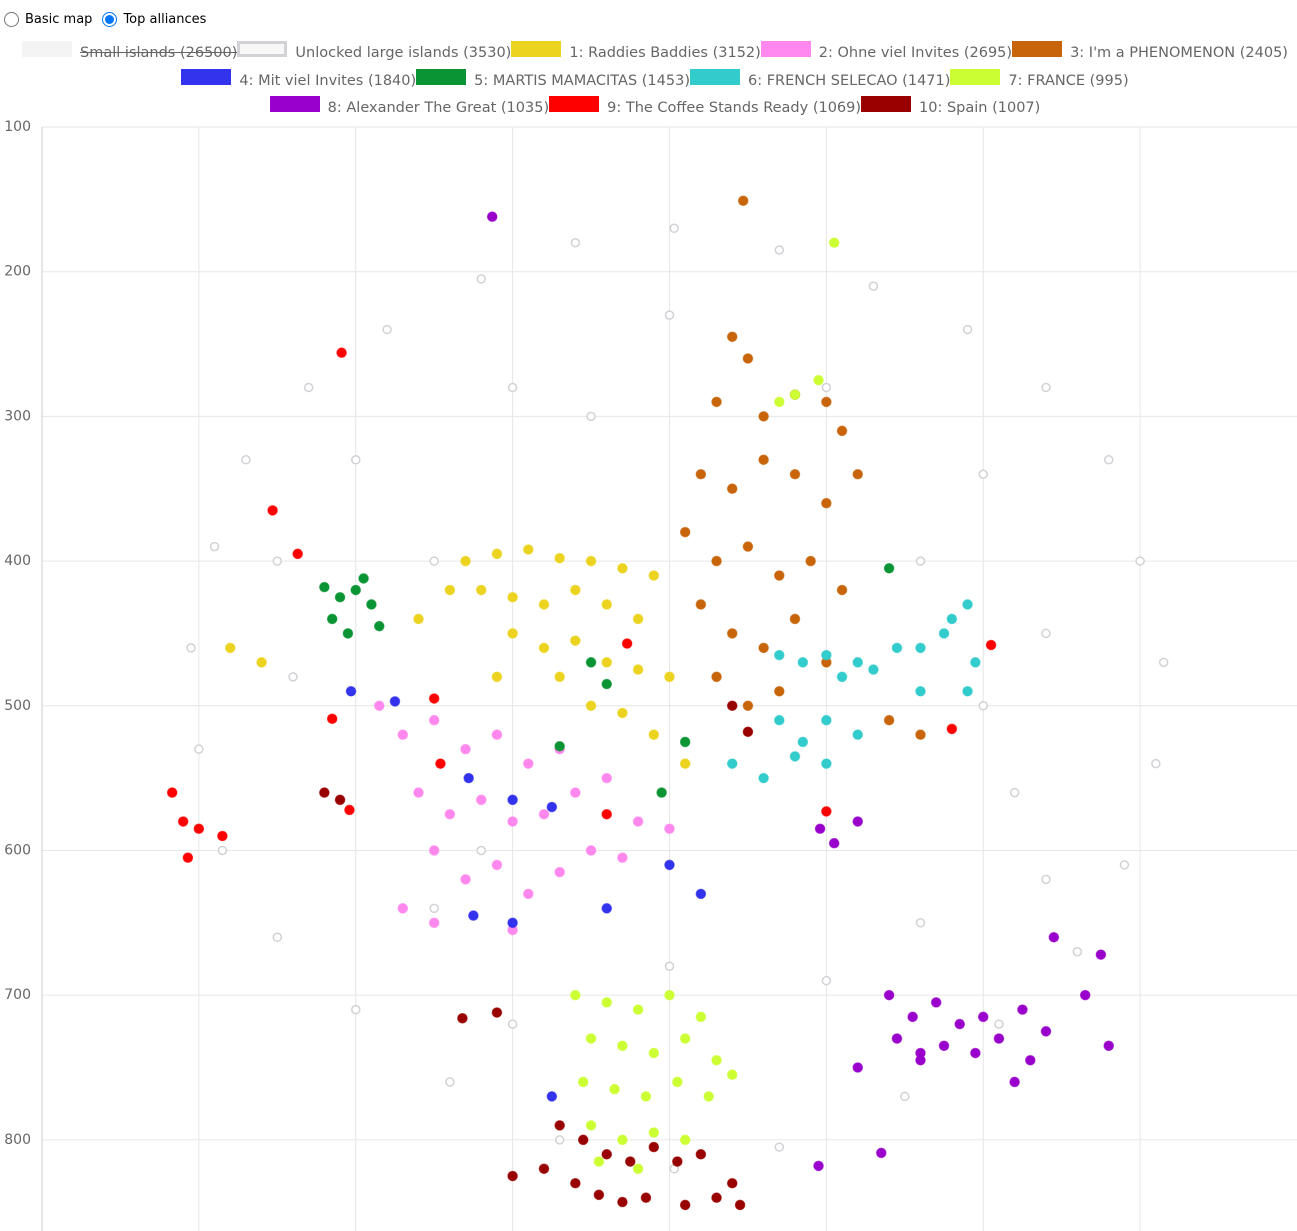 This screenshot has height=1231, width=1297. I want to click on legend-item: 6: FRENCH SELECAO (1471), so click(820, 78).